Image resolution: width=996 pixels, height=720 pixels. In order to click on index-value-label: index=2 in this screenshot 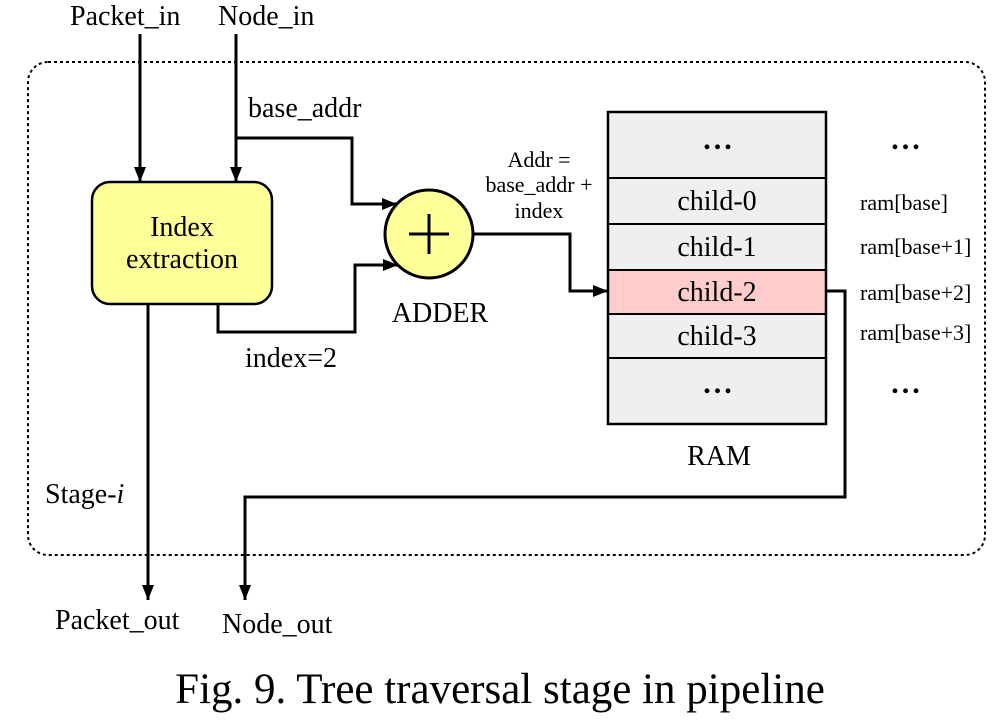, I will do `click(291, 358)`.